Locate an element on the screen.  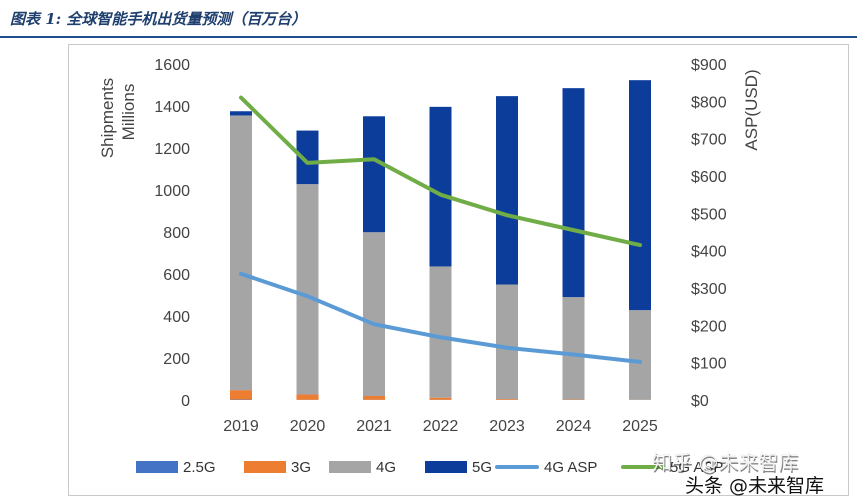
y-right-tick-600: $600 is located at coordinates (709, 177).